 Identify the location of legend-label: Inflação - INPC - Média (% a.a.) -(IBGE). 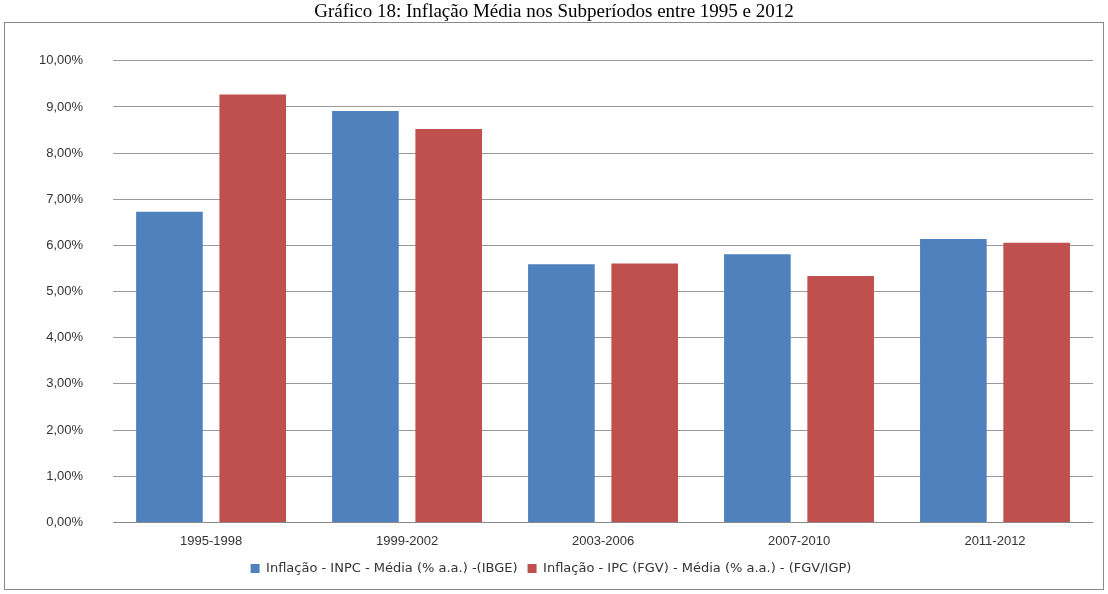
(392, 567).